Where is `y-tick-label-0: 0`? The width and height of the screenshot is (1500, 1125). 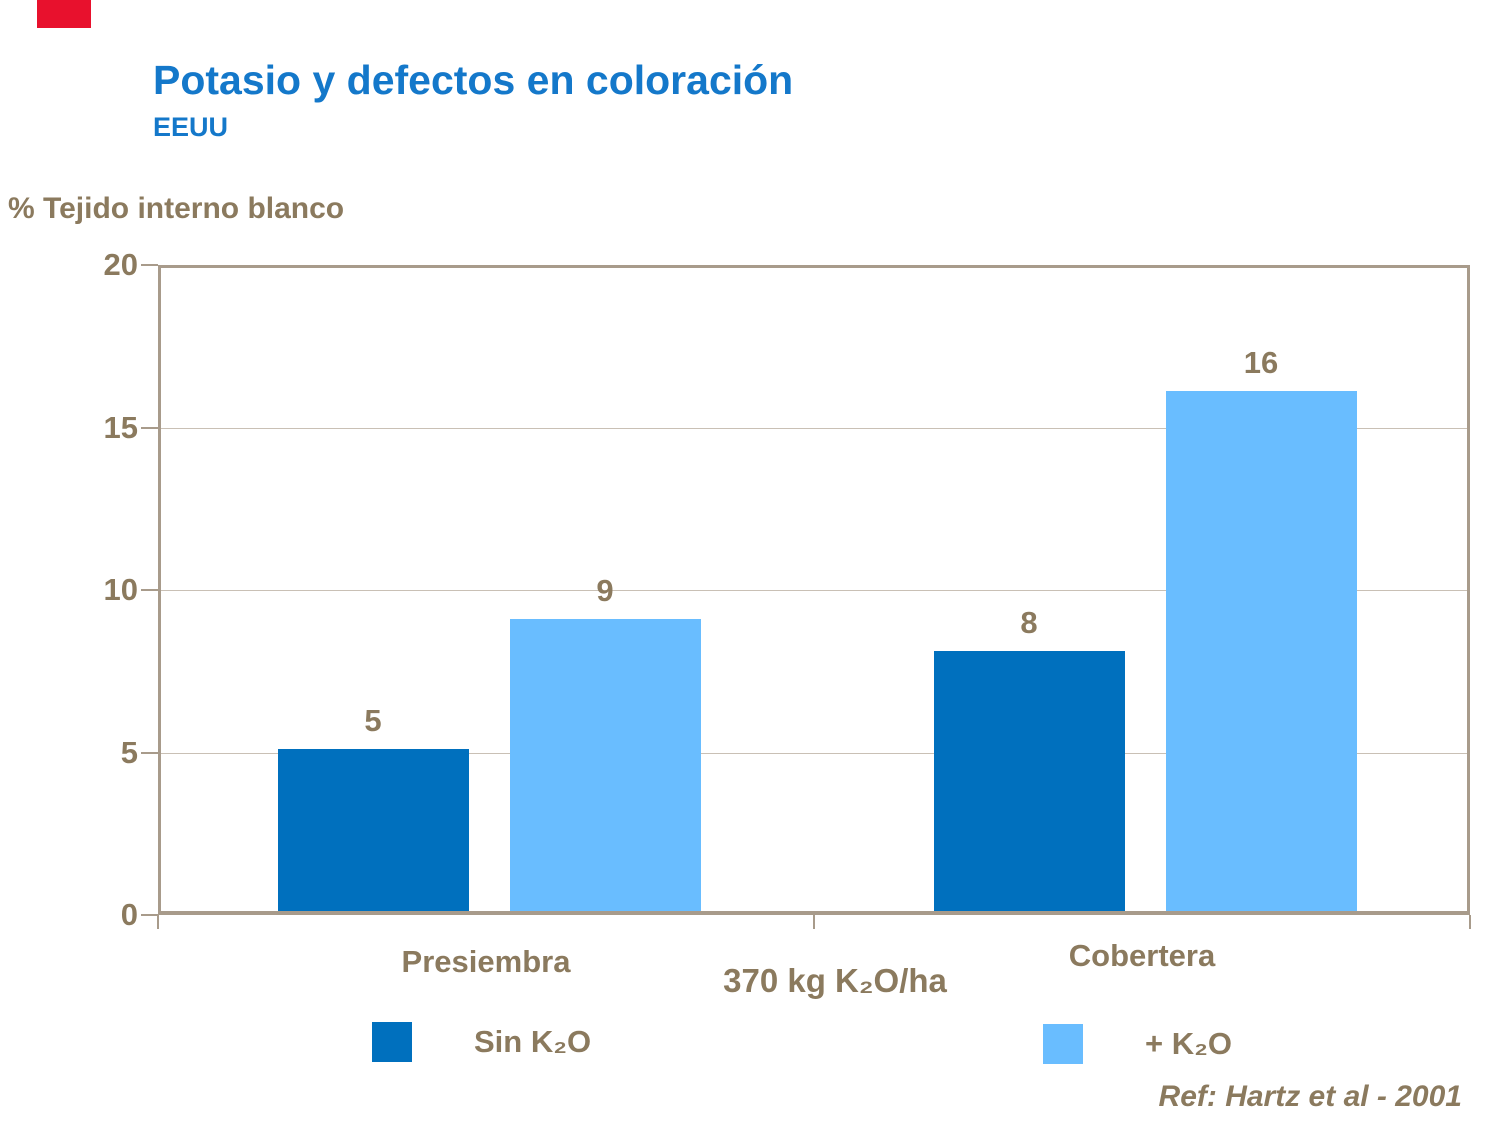
y-tick-label-0: 0 is located at coordinates (129, 914).